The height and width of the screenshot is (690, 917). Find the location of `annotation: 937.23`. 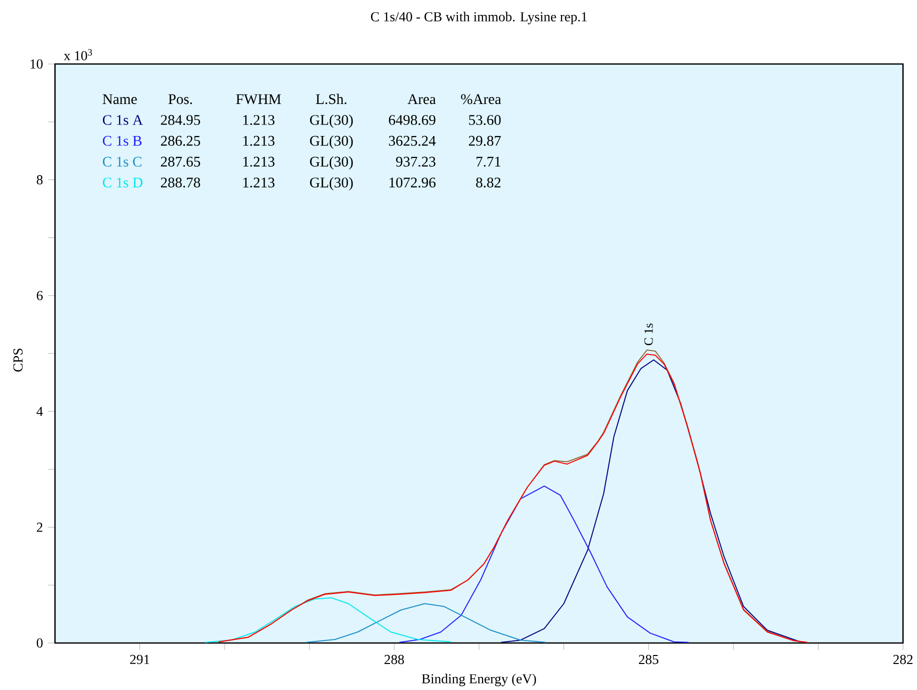

annotation: 937.23 is located at coordinates (416, 161).